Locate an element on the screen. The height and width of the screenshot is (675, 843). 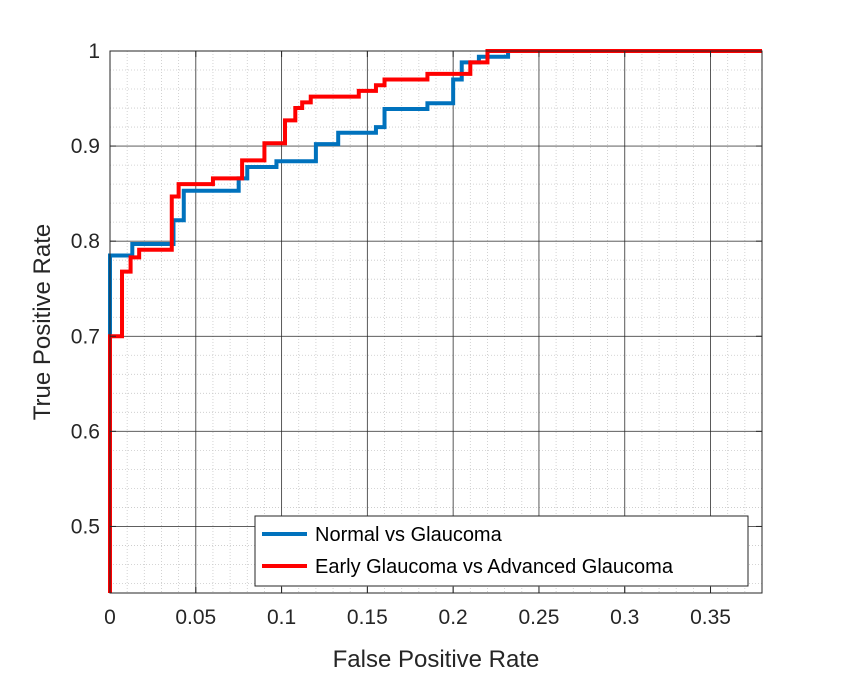
y-tick-label: 0.8 is located at coordinates (85, 241).